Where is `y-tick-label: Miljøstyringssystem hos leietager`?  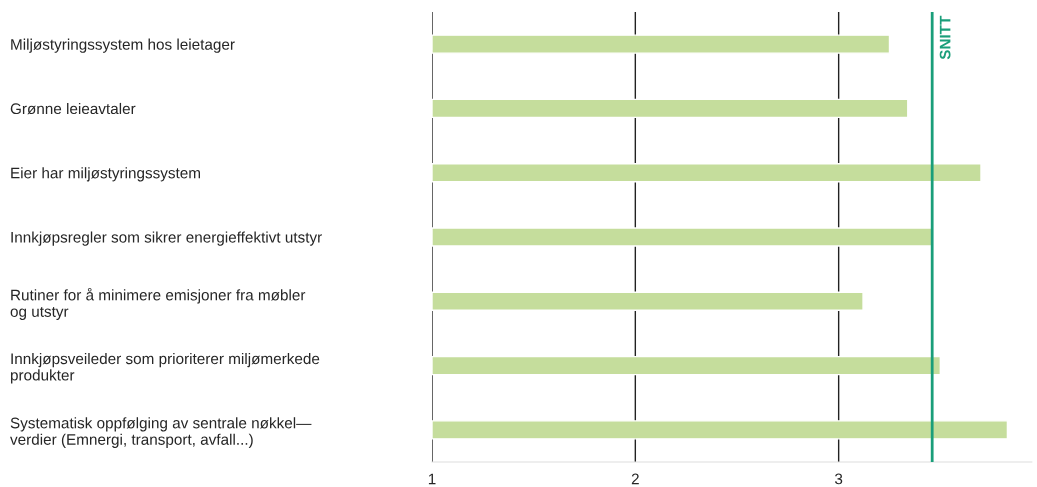 y-tick-label: Miljøstyringssystem hos leietager is located at coordinates (123, 45).